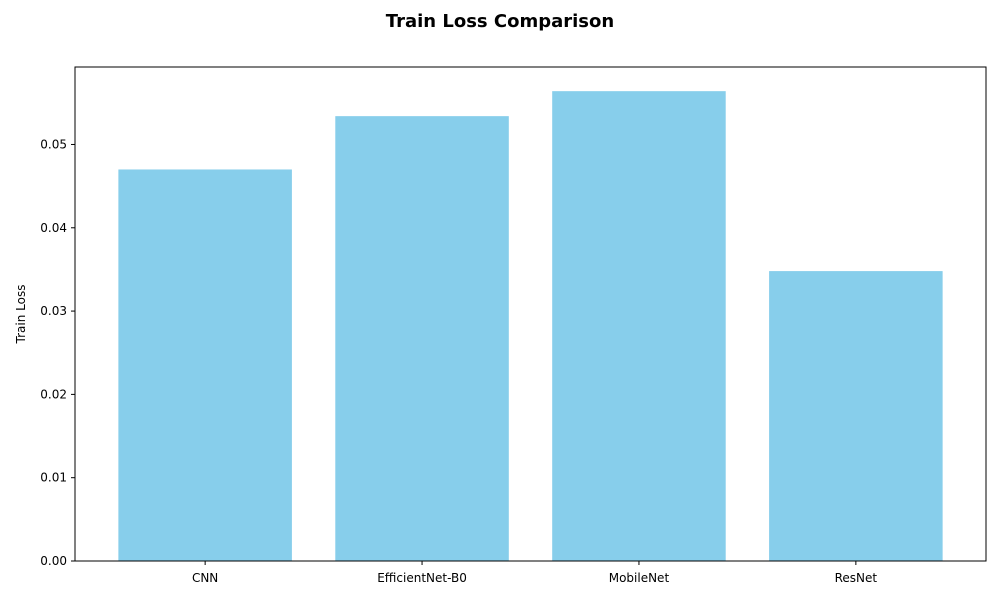  I want to click on y-tick-label: 0.00, so click(53, 561).